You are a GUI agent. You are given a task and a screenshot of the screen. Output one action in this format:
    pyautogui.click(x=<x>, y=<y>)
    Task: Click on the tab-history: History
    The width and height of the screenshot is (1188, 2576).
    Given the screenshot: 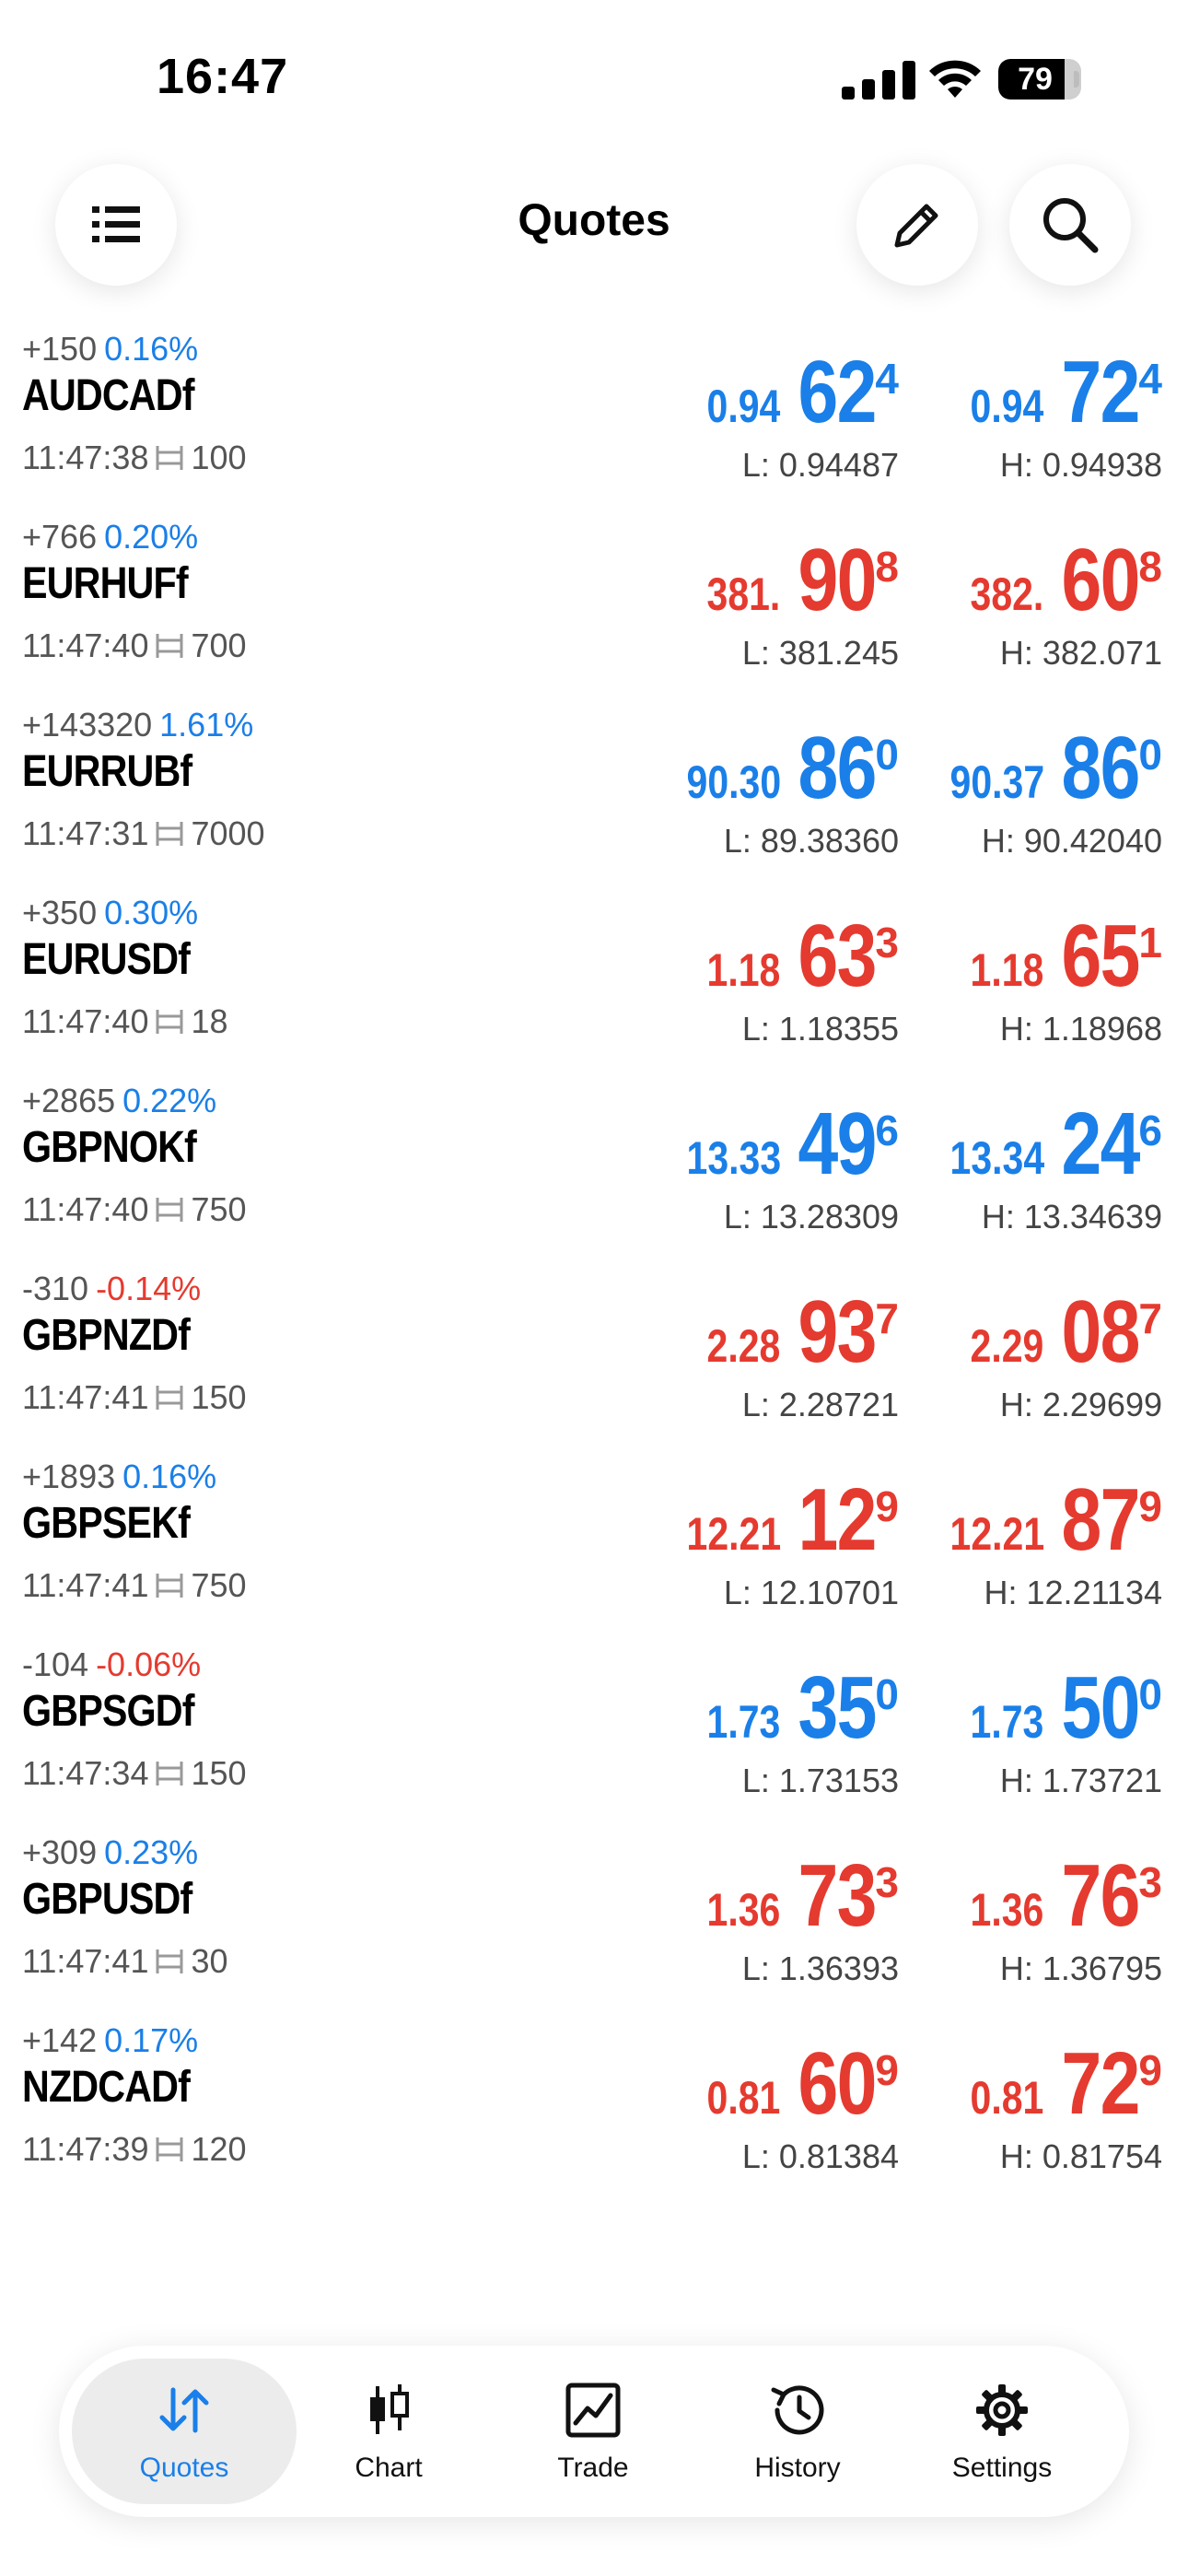 What is the action you would take?
    pyautogui.click(x=797, y=2431)
    